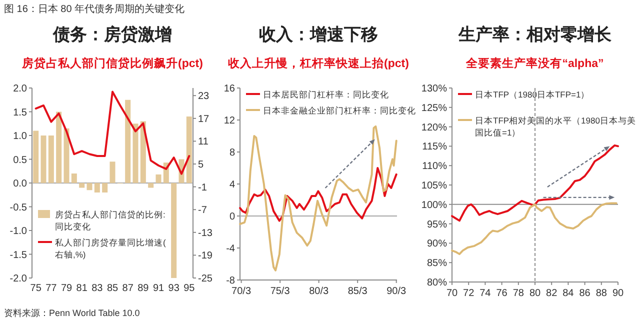  I want to click on y2-tick-label: 17, so click(204, 119).